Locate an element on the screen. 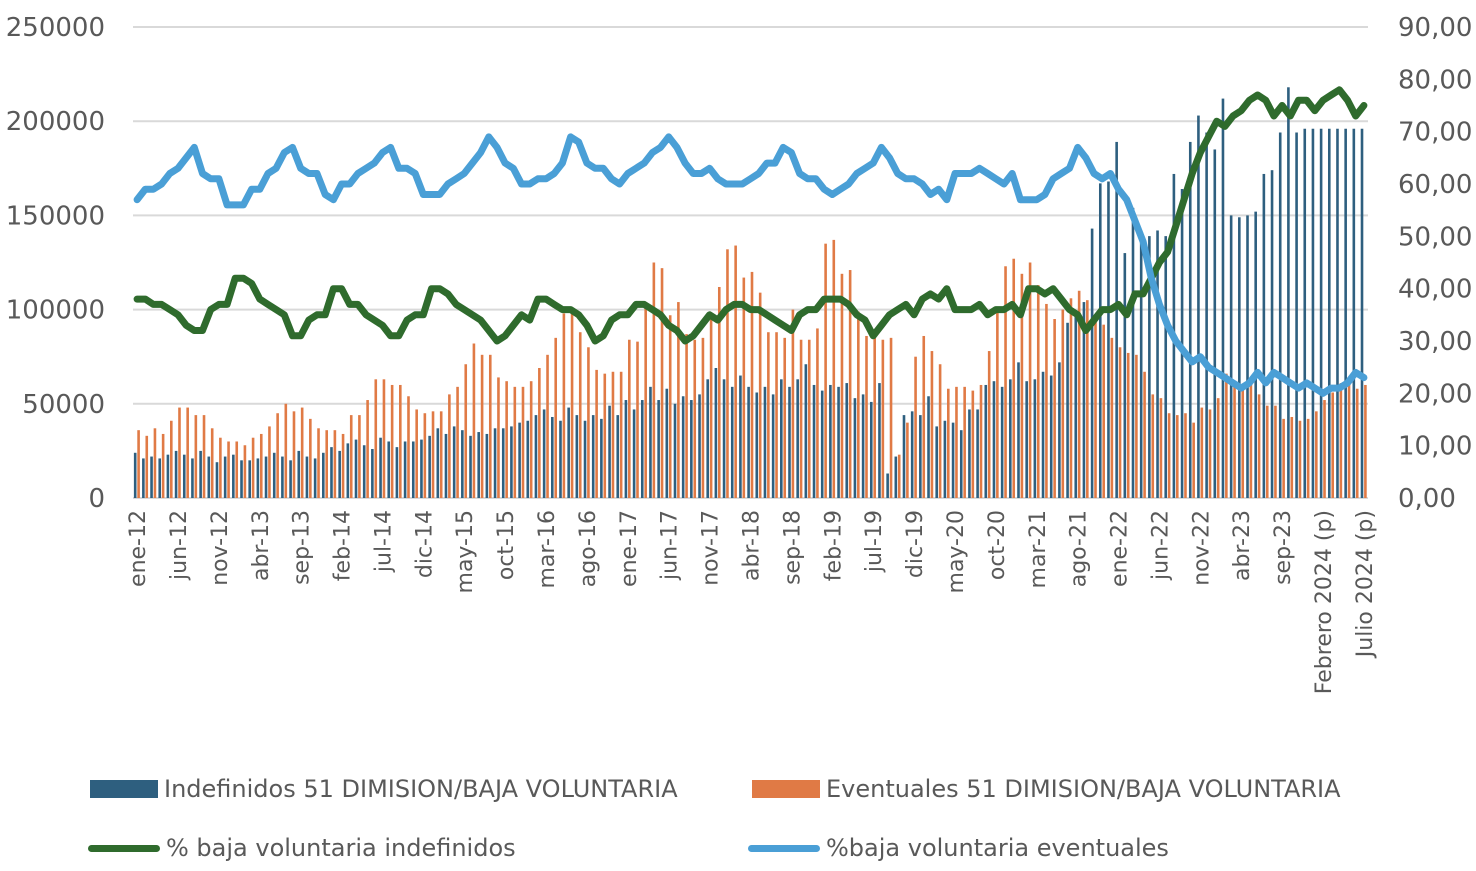 Image resolution: width=1476 pixels, height=871 pixels. x-tick-label: ene-12 is located at coordinates (138, 548).